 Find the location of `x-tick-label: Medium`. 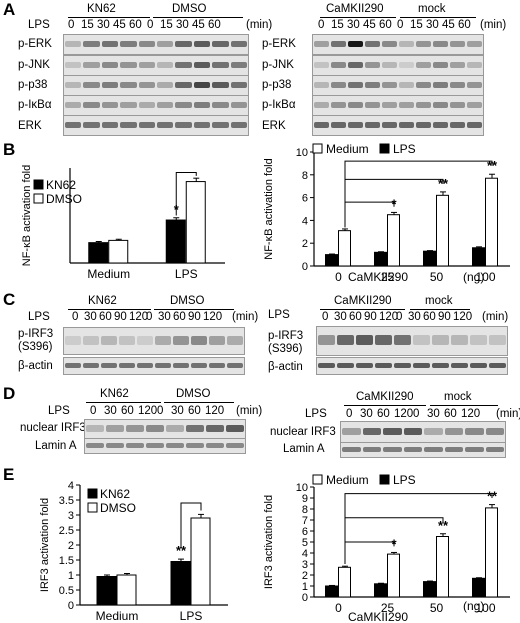

x-tick-label: Medium is located at coordinates (117, 616).